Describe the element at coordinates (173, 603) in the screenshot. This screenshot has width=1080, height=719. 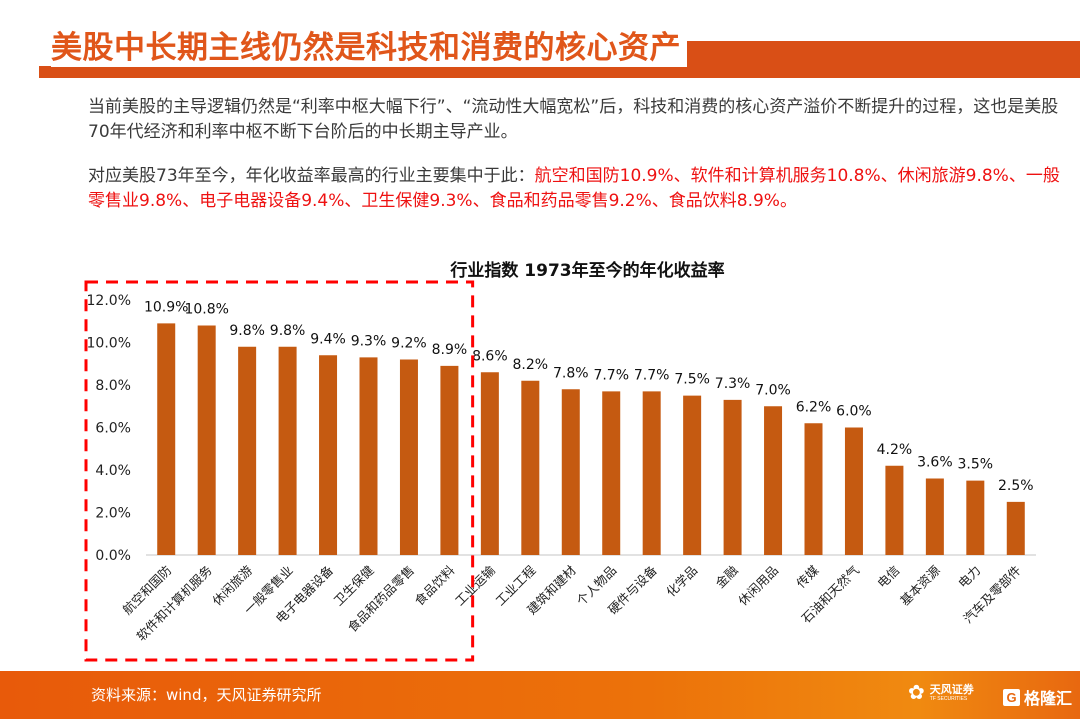
I see `x-category-label: 软件和计算机服务` at that location.